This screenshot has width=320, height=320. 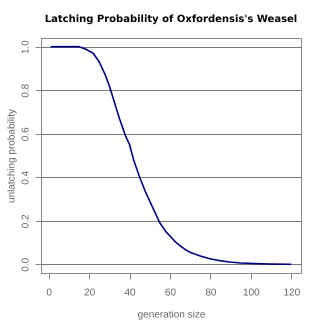 I want to click on x-tick-label: 120, so click(x=292, y=293).